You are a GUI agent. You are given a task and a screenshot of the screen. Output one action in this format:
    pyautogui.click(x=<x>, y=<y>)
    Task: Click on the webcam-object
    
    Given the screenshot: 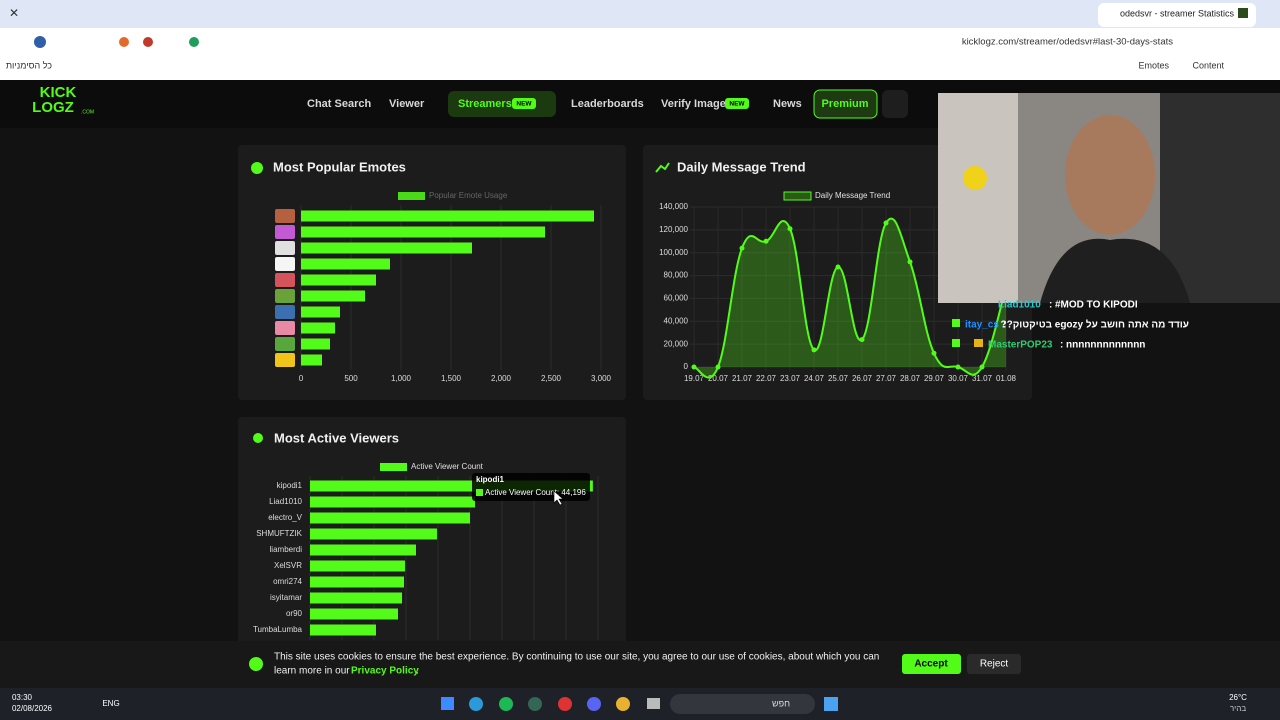 What is the action you would take?
    pyautogui.click(x=975, y=178)
    